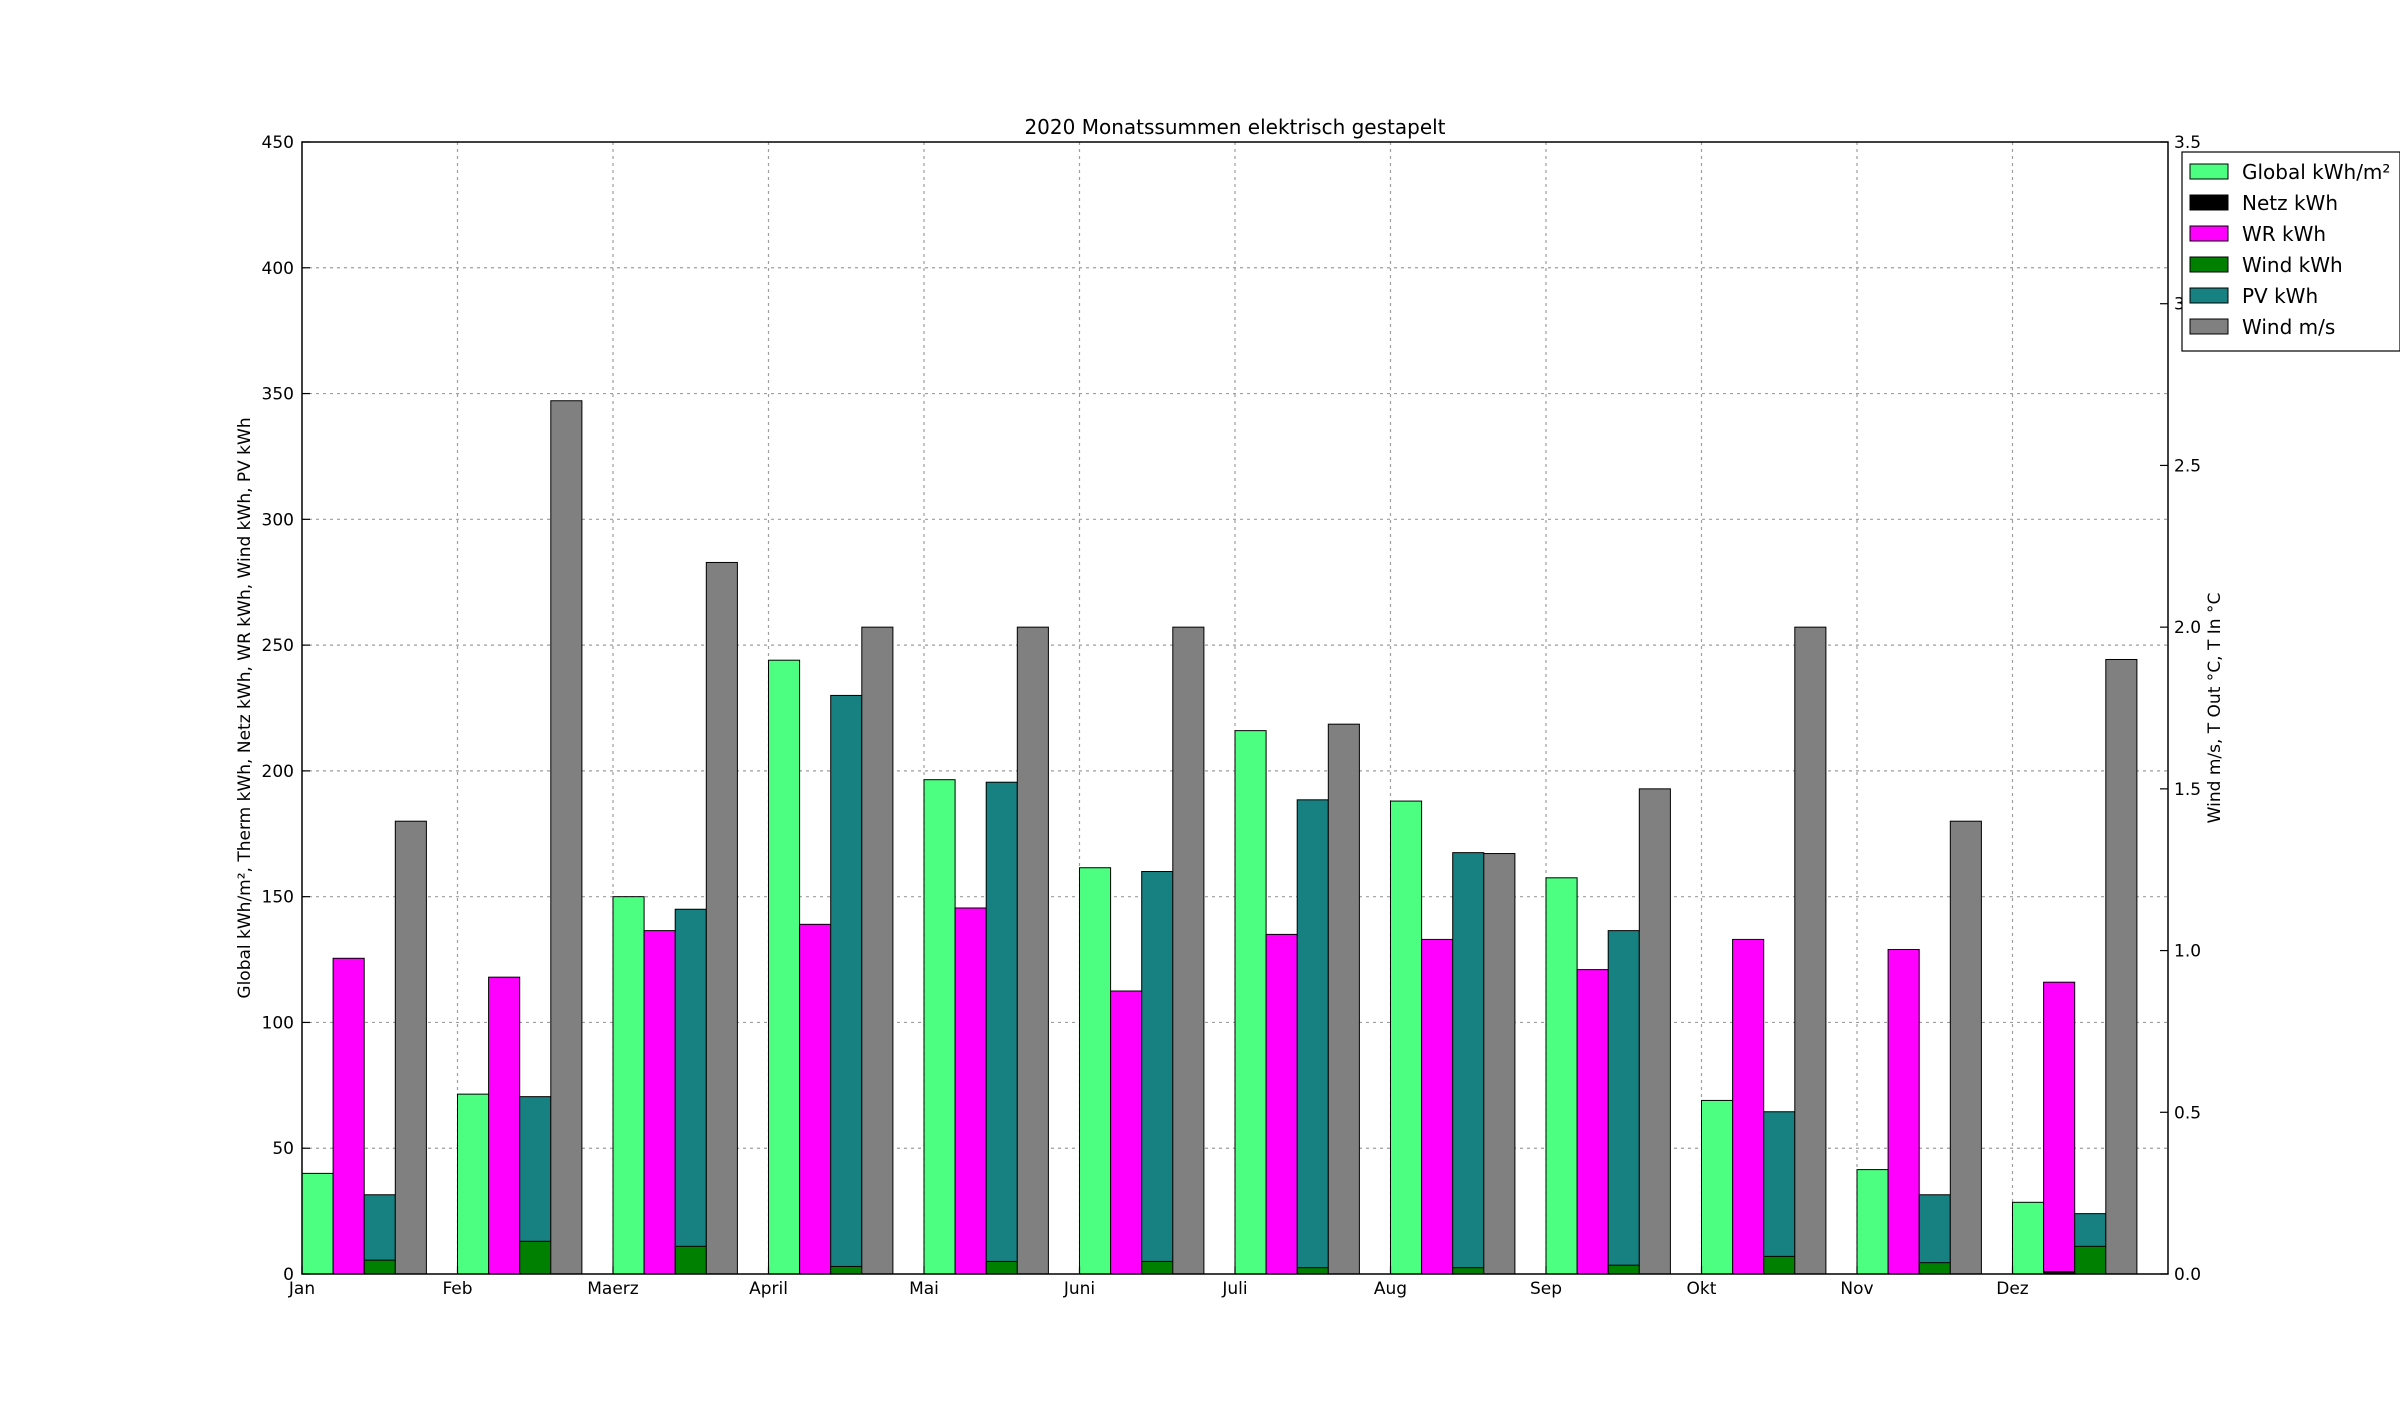 This screenshot has height=1411, width=2400. I want to click on legend-entry: Wind kWh, so click(2292, 265).